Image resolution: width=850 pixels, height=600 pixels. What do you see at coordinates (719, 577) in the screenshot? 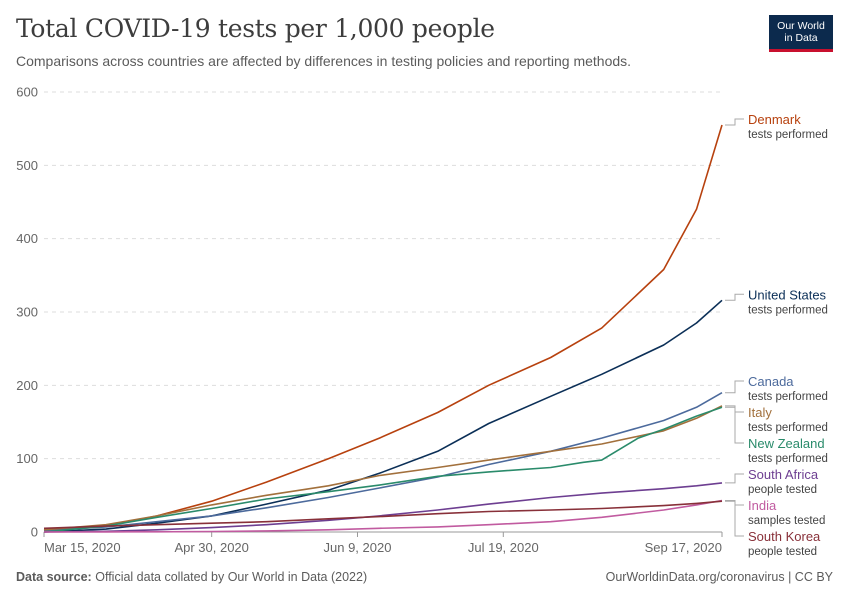
I see `credit-link: OurWorldinData.org/coronavirus | CC BY` at bounding box center [719, 577].